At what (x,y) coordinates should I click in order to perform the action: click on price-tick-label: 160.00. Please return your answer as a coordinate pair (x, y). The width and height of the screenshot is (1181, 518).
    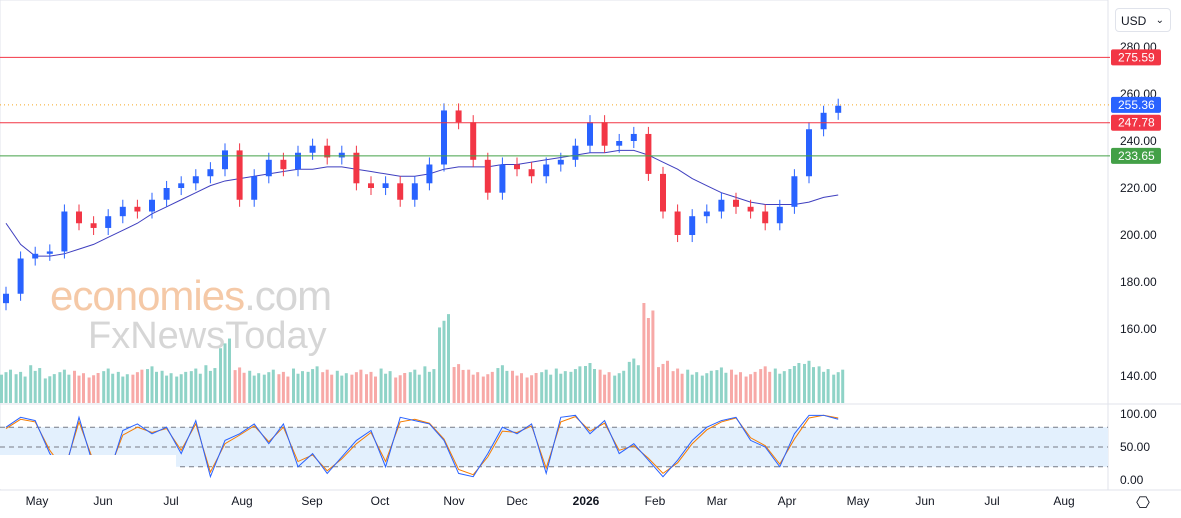
    Looking at the image, I should click on (1138, 329).